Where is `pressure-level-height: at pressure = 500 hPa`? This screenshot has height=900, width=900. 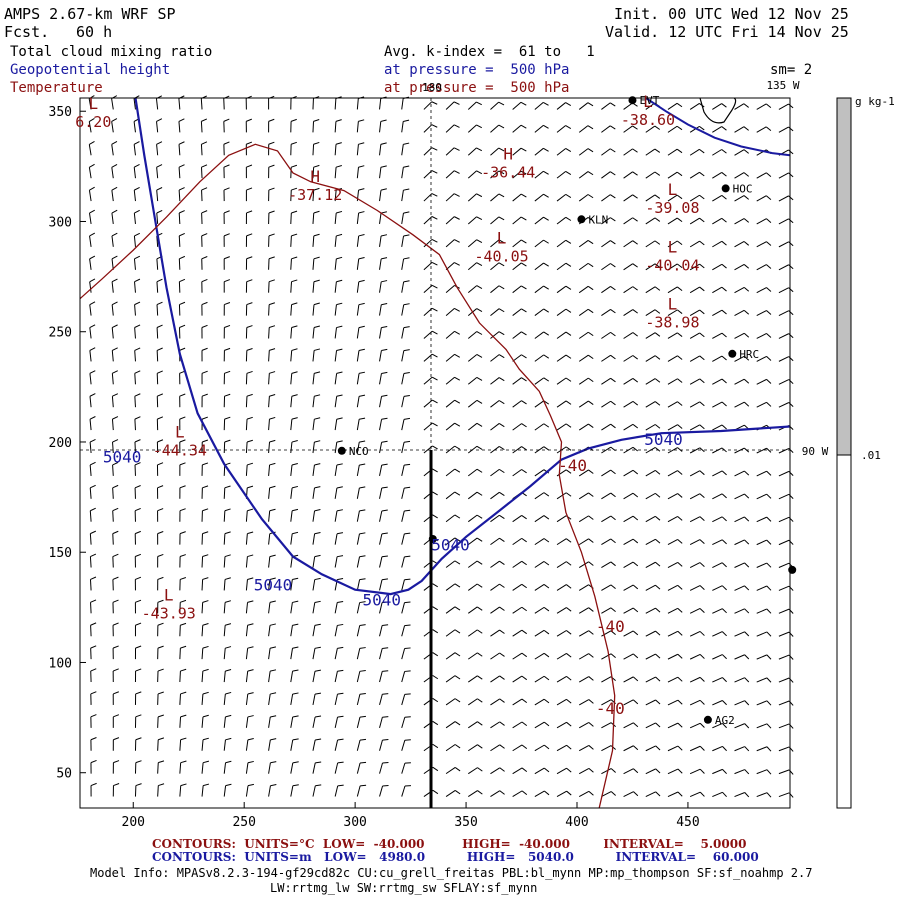 pressure-level-height: at pressure = 500 hPa is located at coordinates (477, 70).